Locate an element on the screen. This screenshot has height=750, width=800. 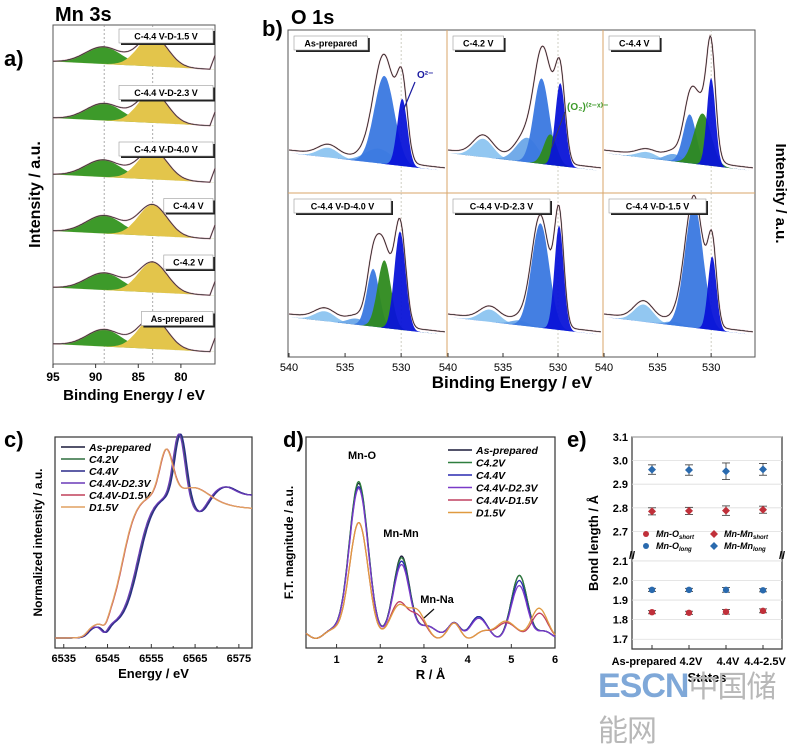
x-tick-label: 3 is located at coordinates (424, 660).